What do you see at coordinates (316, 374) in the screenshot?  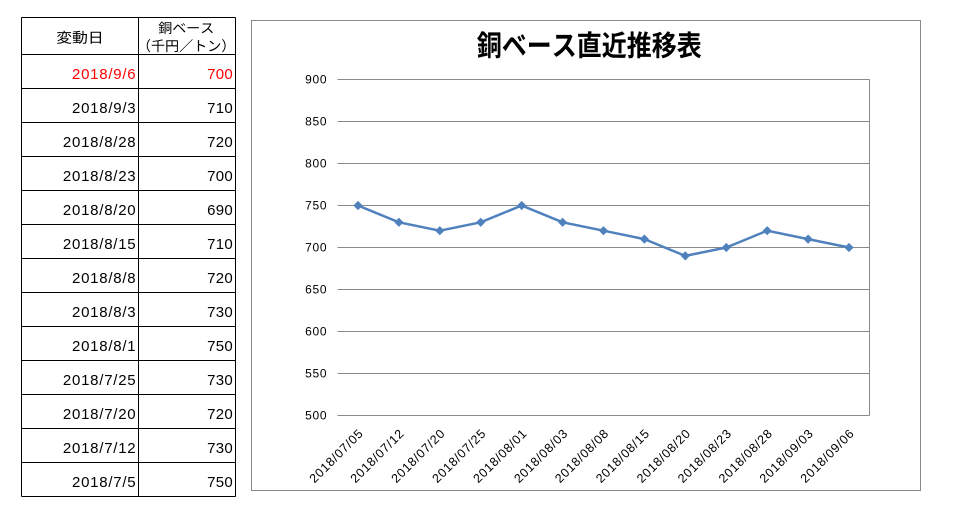 I see `svg-text: 550` at bounding box center [316, 374].